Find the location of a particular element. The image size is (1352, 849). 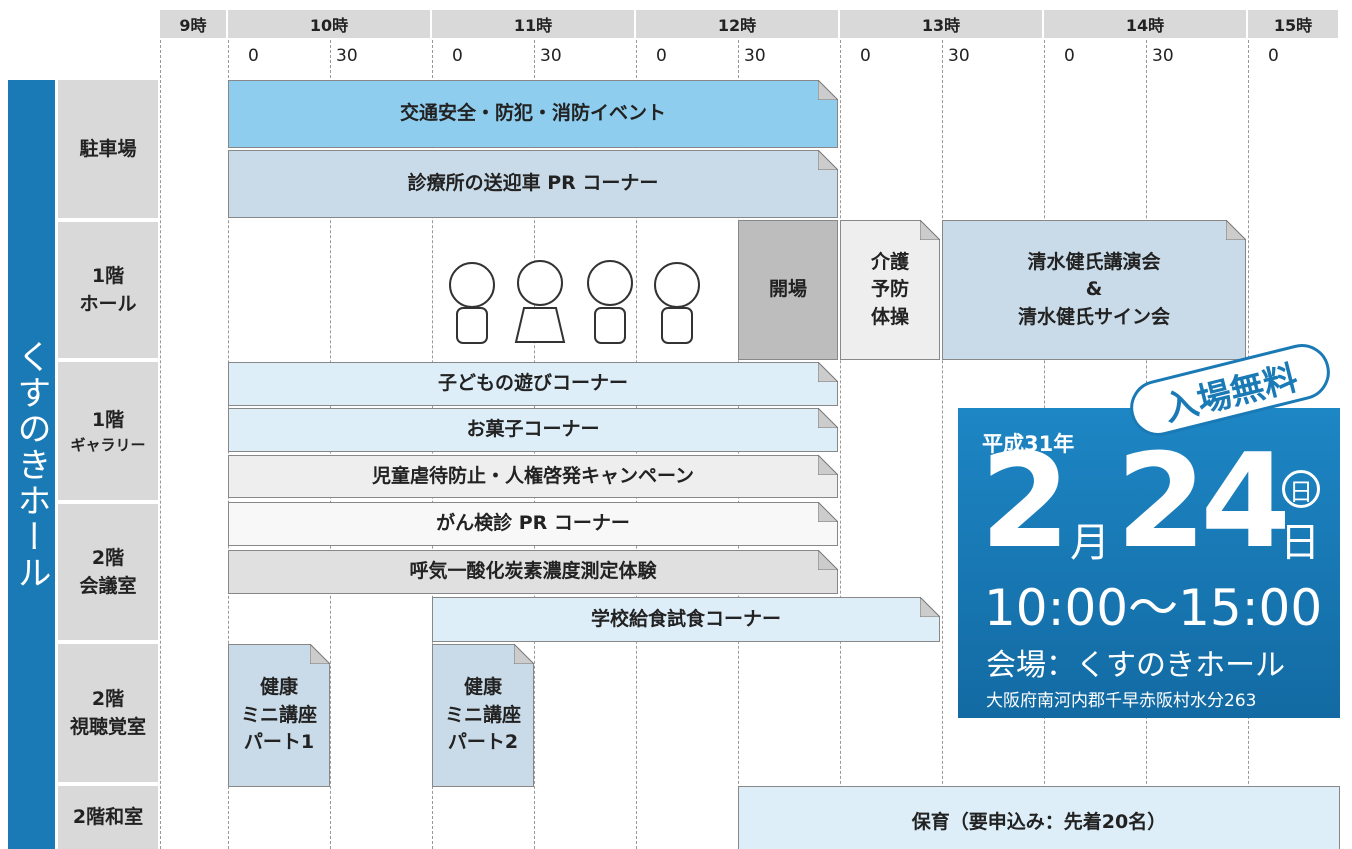

room-label: 駐車場 is located at coordinates (108, 149).